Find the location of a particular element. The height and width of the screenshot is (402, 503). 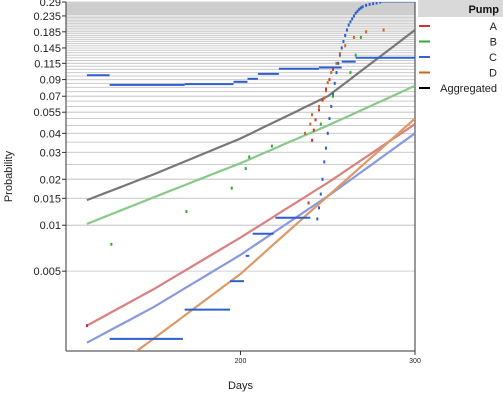

y-tick-label: 0.115 is located at coordinates (47, 64).